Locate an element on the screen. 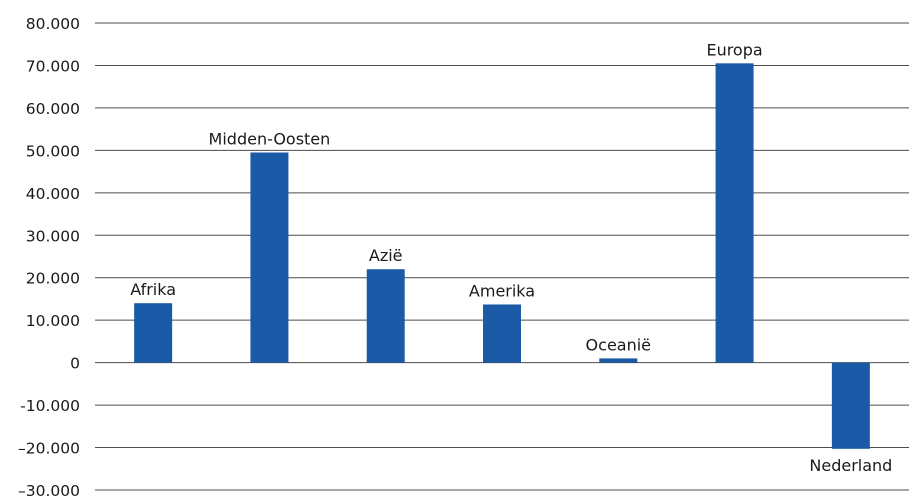  category-label: Amerika is located at coordinates (502, 290).